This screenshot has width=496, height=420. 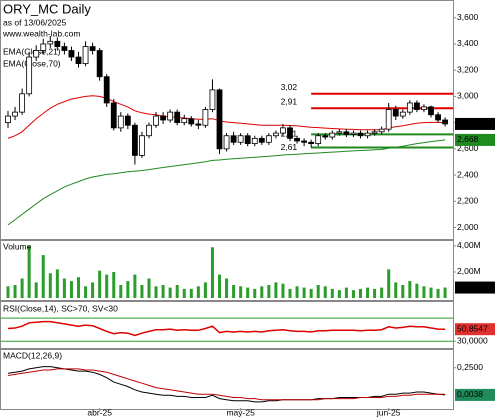 What do you see at coordinates (41, 33) in the screenshot?
I see `chart-source: www.wealth-lab.com` at bounding box center [41, 33].